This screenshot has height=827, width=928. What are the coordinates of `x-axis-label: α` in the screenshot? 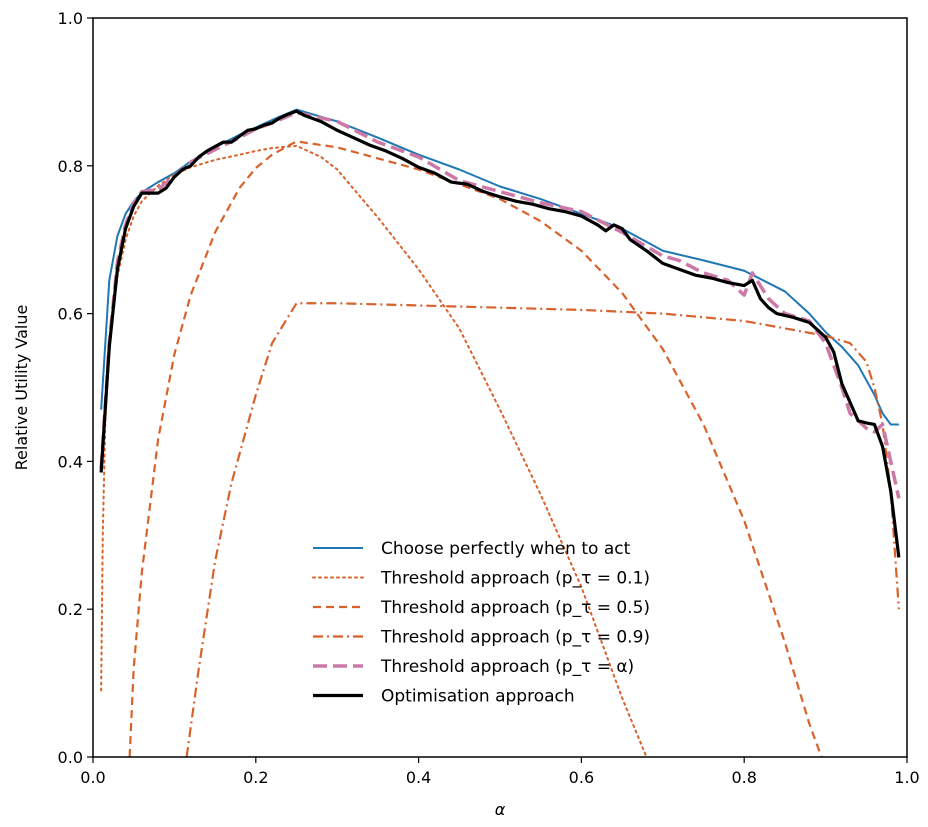 It's located at (500, 809).